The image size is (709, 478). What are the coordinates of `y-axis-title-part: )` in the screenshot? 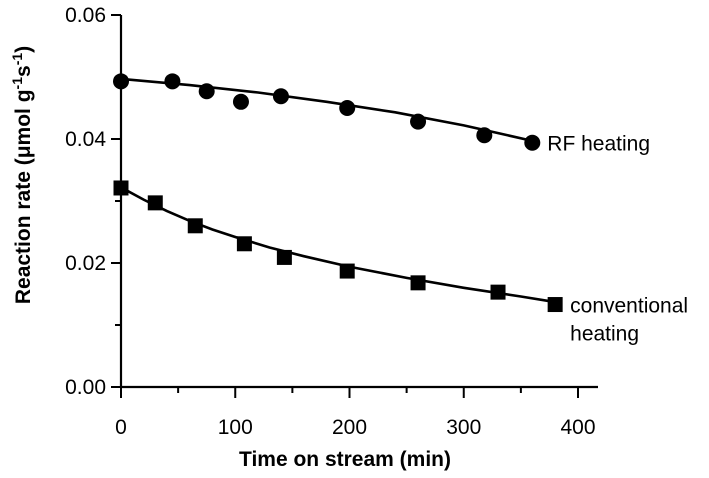 It's located at (23, 49).